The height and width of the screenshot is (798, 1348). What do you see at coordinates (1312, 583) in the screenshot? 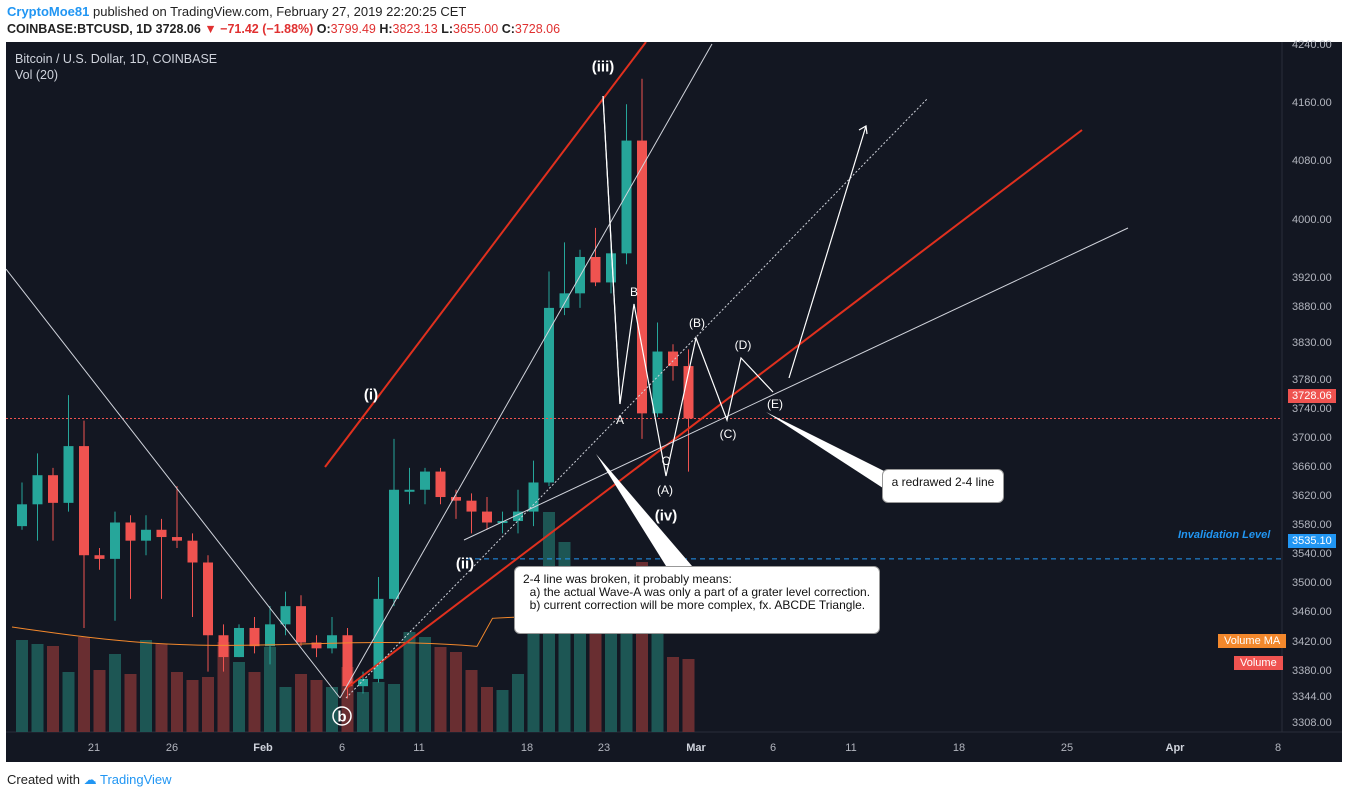
I see `price-tick: 3500.00` at bounding box center [1312, 583].